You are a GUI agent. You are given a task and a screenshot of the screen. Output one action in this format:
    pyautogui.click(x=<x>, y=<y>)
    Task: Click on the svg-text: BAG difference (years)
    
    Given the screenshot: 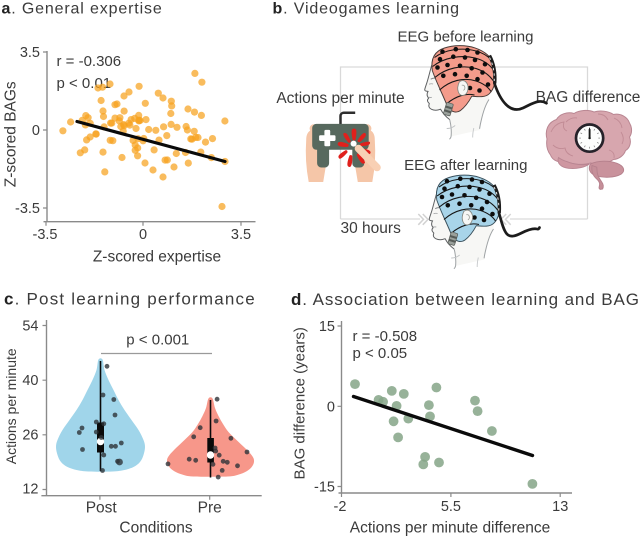 What is the action you would take?
    pyautogui.click(x=300, y=403)
    